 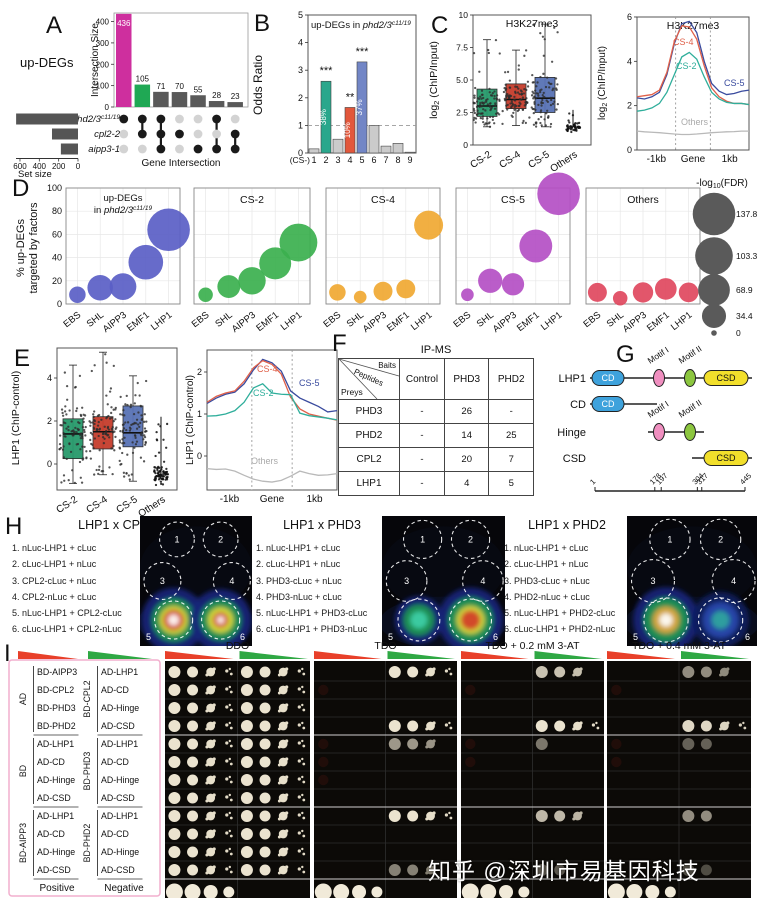 I want to click on ghost-spot, so click(x=470, y=762).